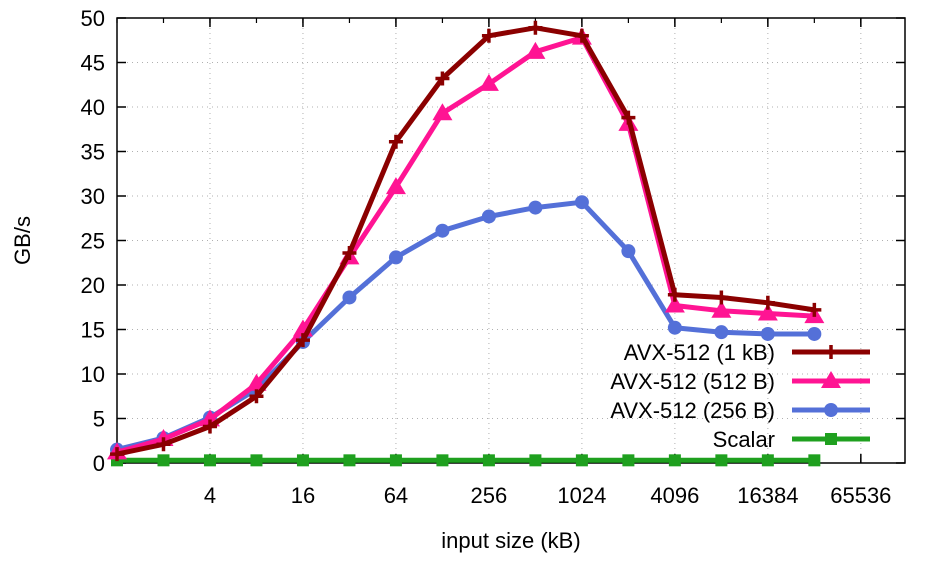 The image size is (952, 565). What do you see at coordinates (22, 240) in the screenshot?
I see `y-axis-label: GB/s` at bounding box center [22, 240].